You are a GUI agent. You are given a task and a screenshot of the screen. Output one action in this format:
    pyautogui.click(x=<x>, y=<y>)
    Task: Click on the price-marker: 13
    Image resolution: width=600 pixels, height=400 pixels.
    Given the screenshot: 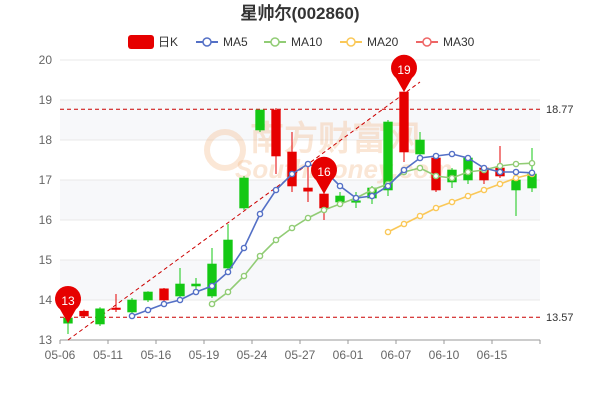 What is the action you would take?
    pyautogui.click(x=67, y=304)
    